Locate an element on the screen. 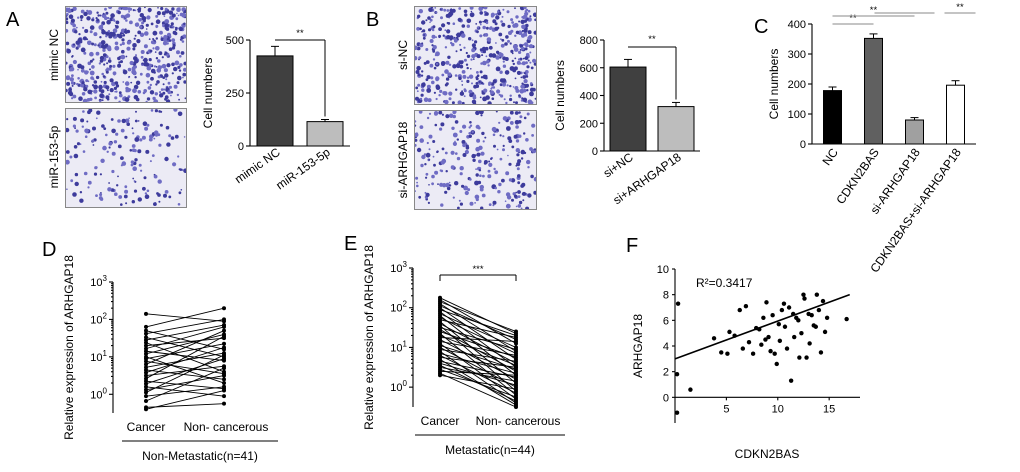  x-tick-label: 15 is located at coordinates (829, 409).